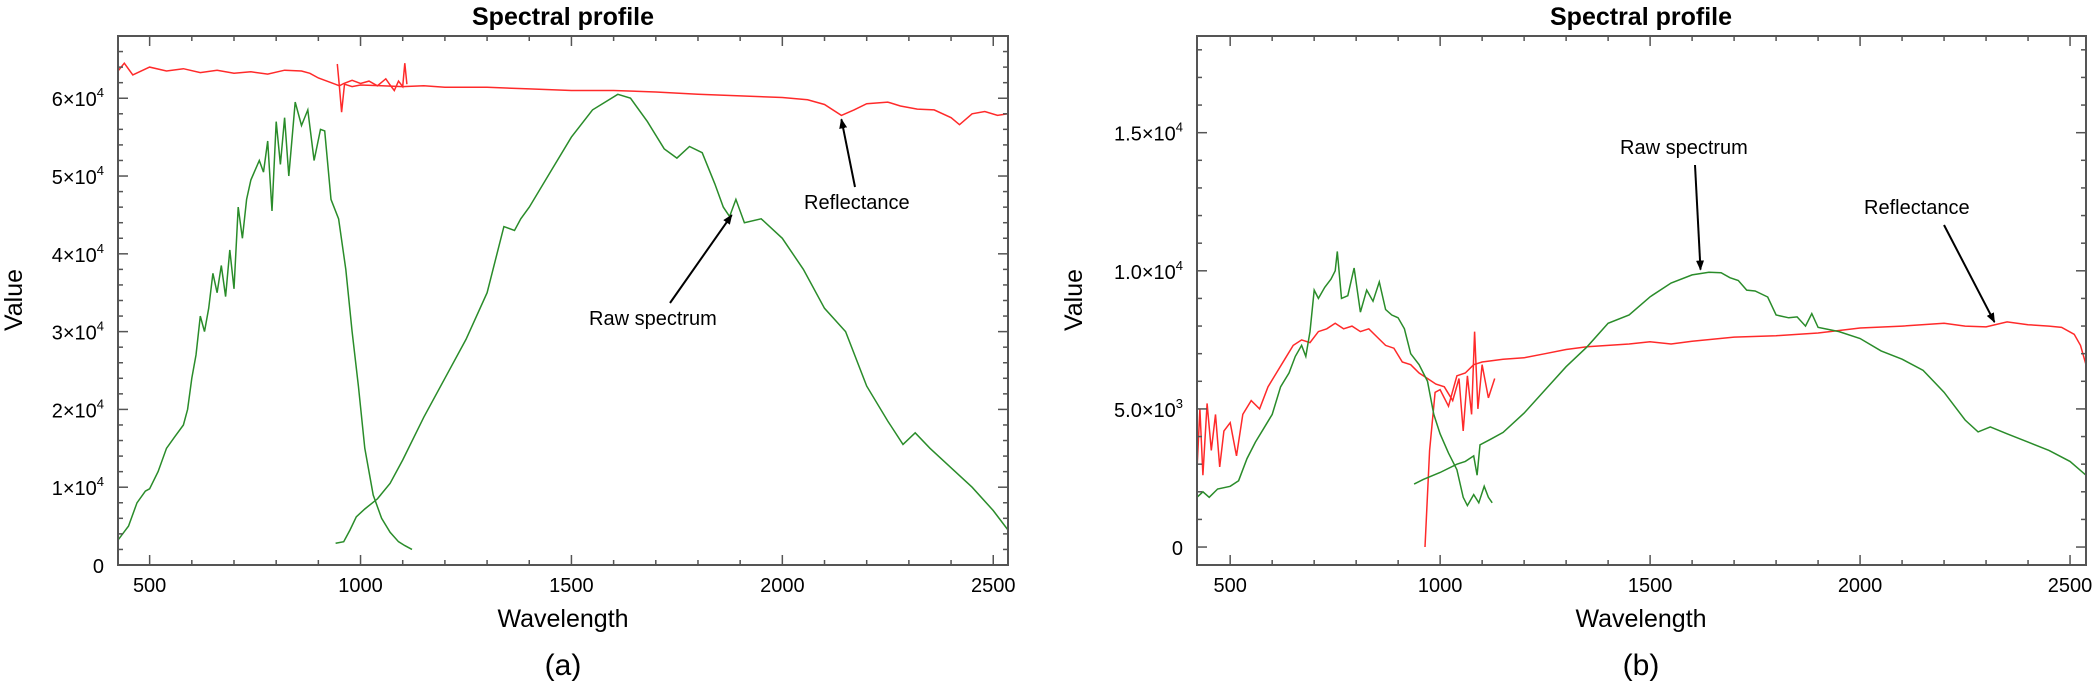 The height and width of the screenshot is (684, 2095). Describe the element at coordinates (78, 332) in the screenshot. I see `y-tick-label: 3×10⁴` at that location.